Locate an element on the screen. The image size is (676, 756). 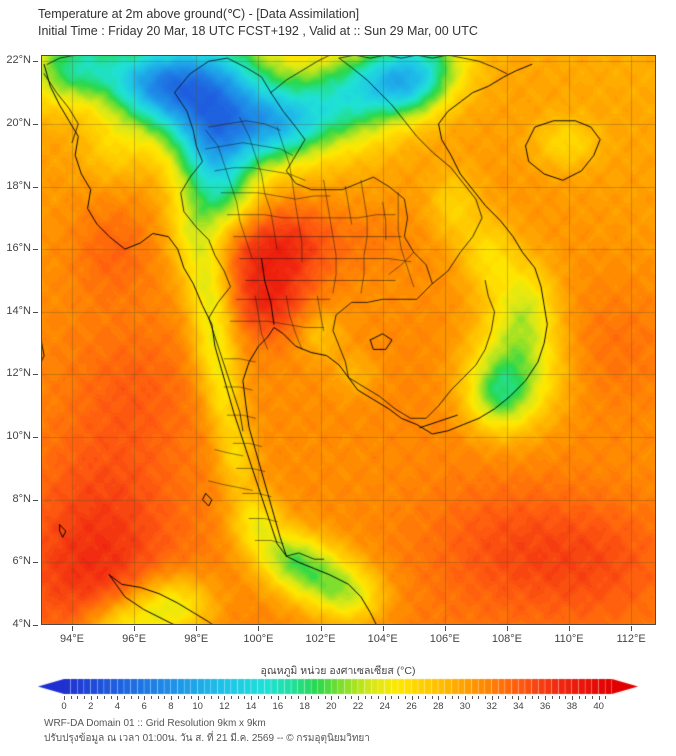
colorbar-tick-label: 2 is located at coordinates (91, 706).